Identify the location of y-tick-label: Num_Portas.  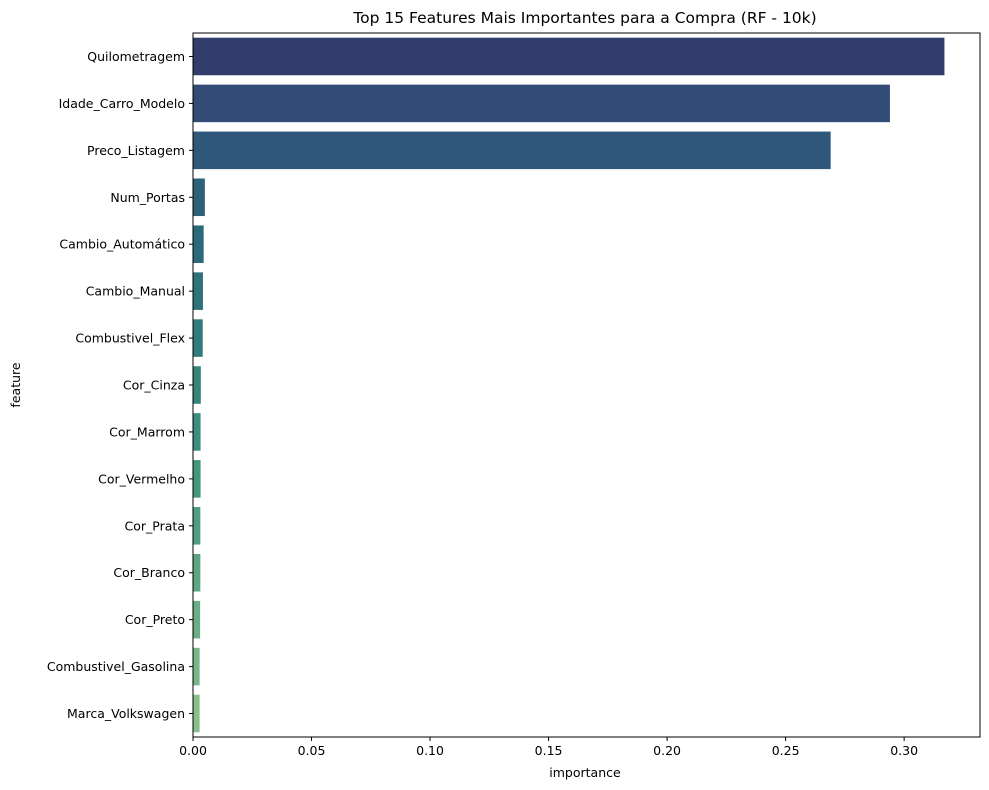
(147, 197).